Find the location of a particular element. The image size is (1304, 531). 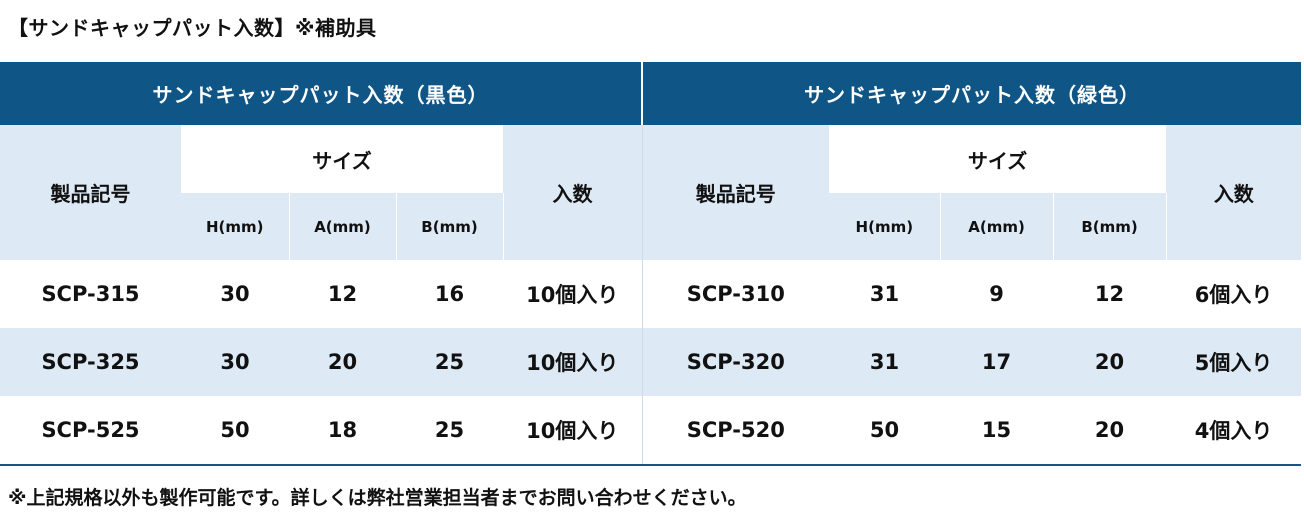

quantity-cell: 6個入り is located at coordinates (1234, 294).